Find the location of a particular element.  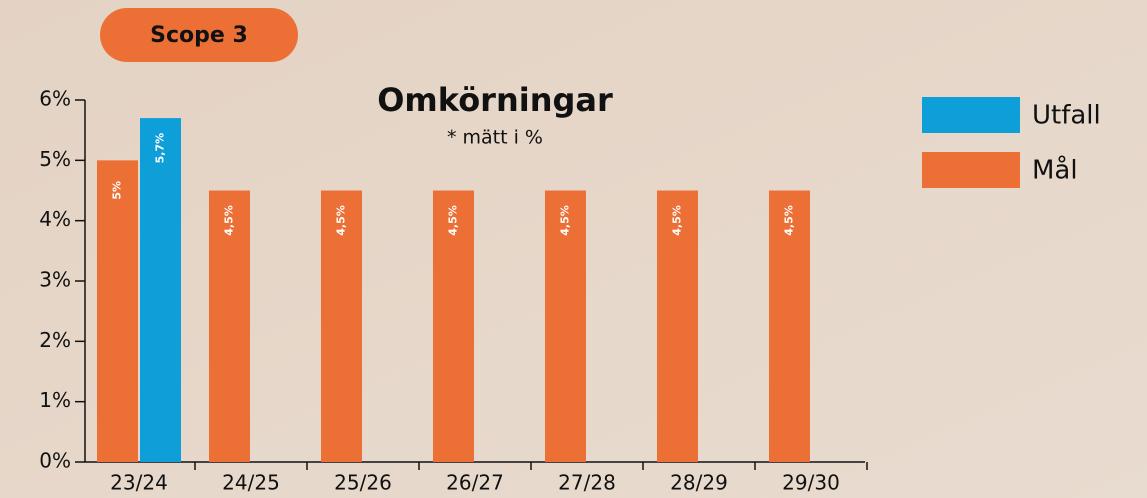

x-tick-label: 25/26 is located at coordinates (363, 483).